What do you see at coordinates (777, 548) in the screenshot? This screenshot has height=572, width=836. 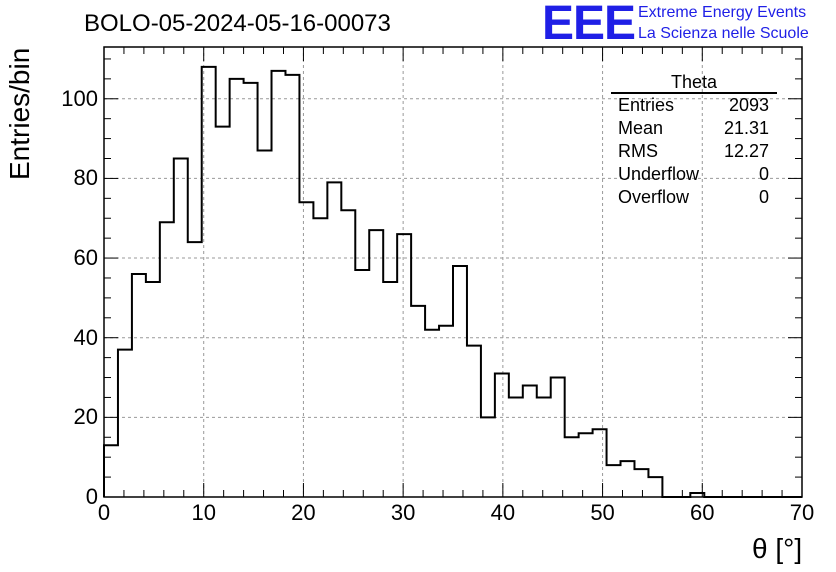 I see `x-axis-label: θ [°]` at bounding box center [777, 548].